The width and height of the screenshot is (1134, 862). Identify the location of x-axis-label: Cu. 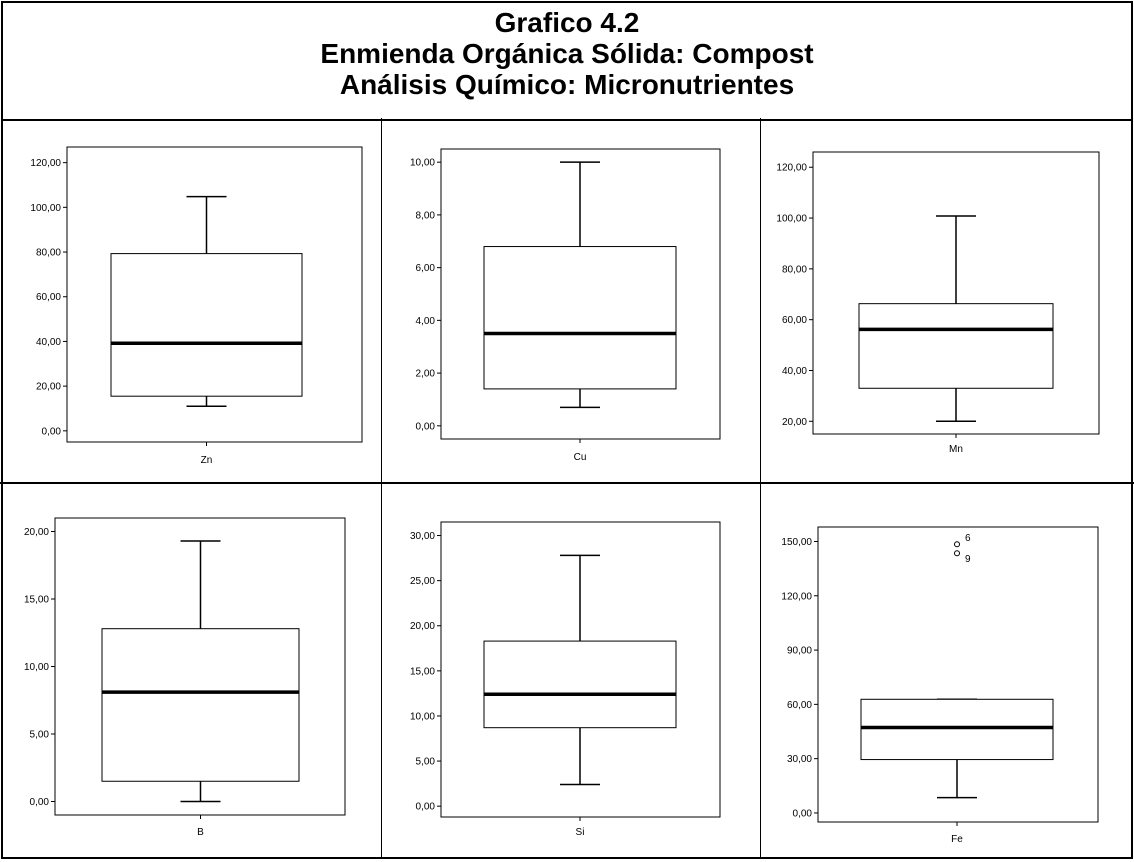
(580, 457).